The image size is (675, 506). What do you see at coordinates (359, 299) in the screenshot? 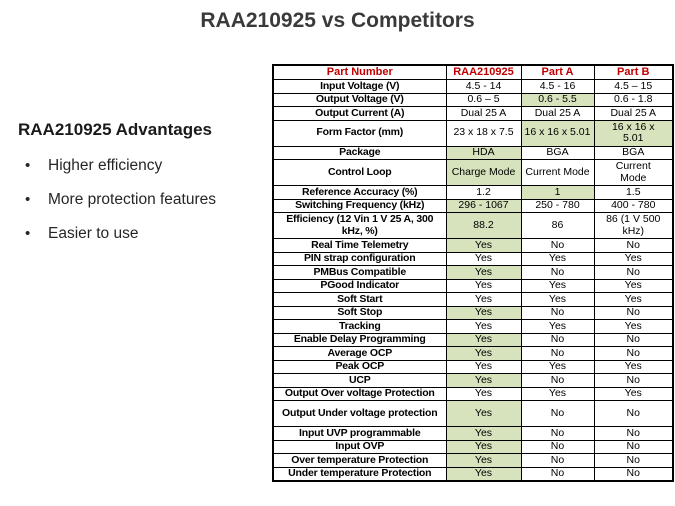
I see `row-label: Soft Start` at bounding box center [359, 299].